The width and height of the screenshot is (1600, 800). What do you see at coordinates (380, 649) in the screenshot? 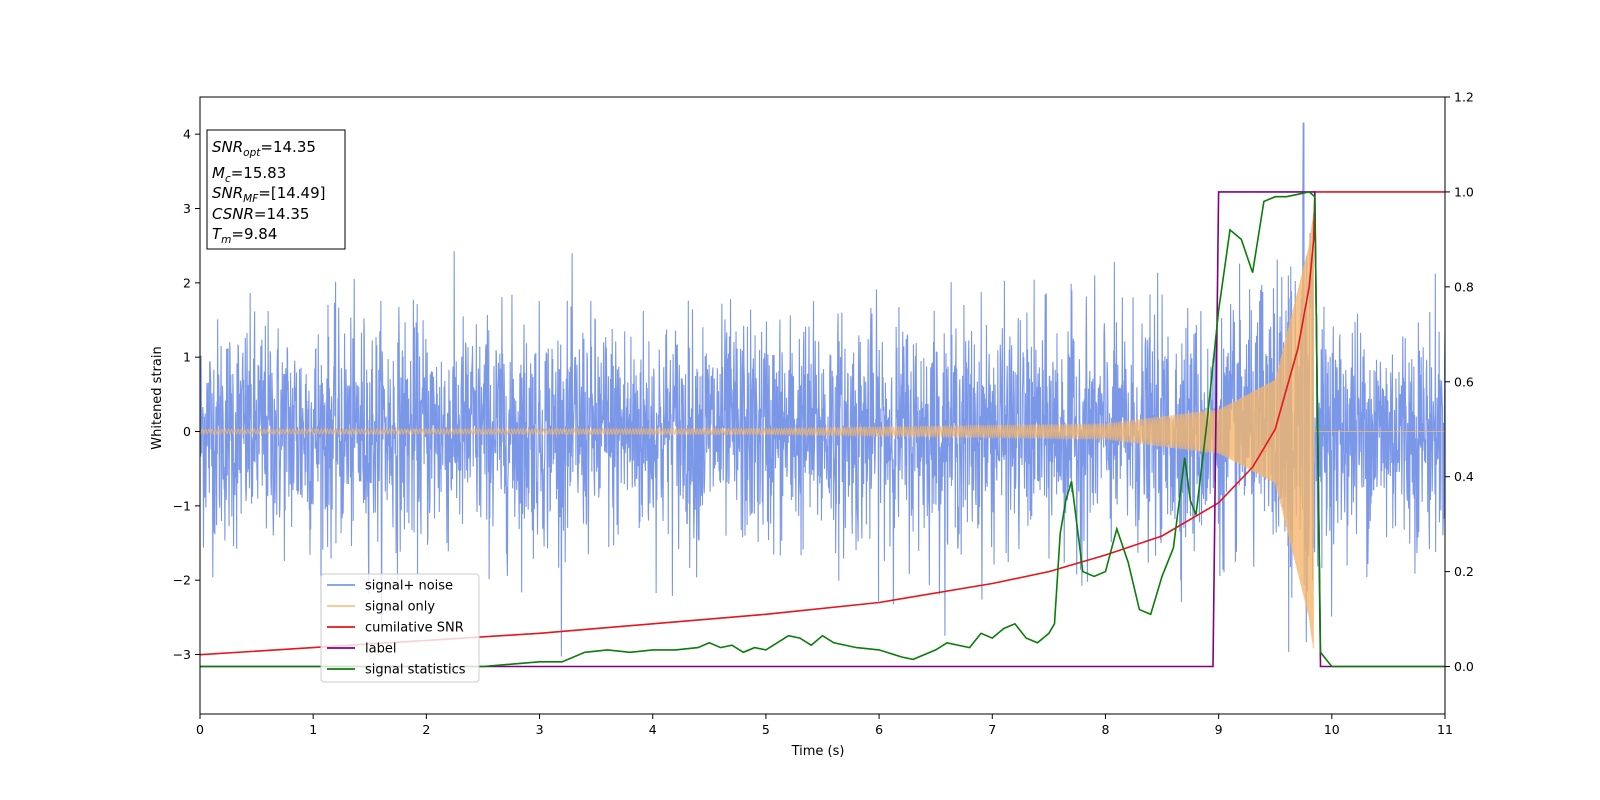
I see `legend-entry-label: label` at bounding box center [380, 649].